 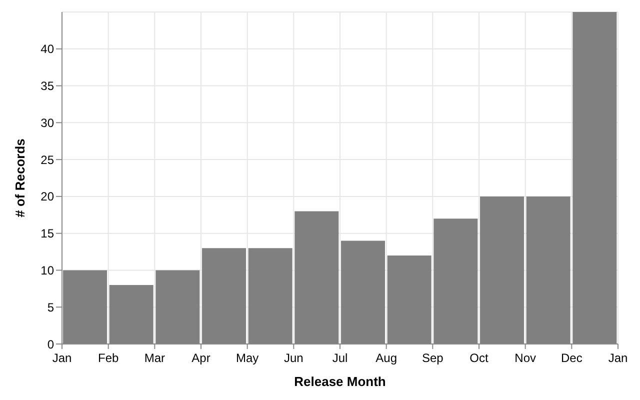 What do you see at coordinates (50, 344) in the screenshot?
I see `y-tick-label: 0` at bounding box center [50, 344].